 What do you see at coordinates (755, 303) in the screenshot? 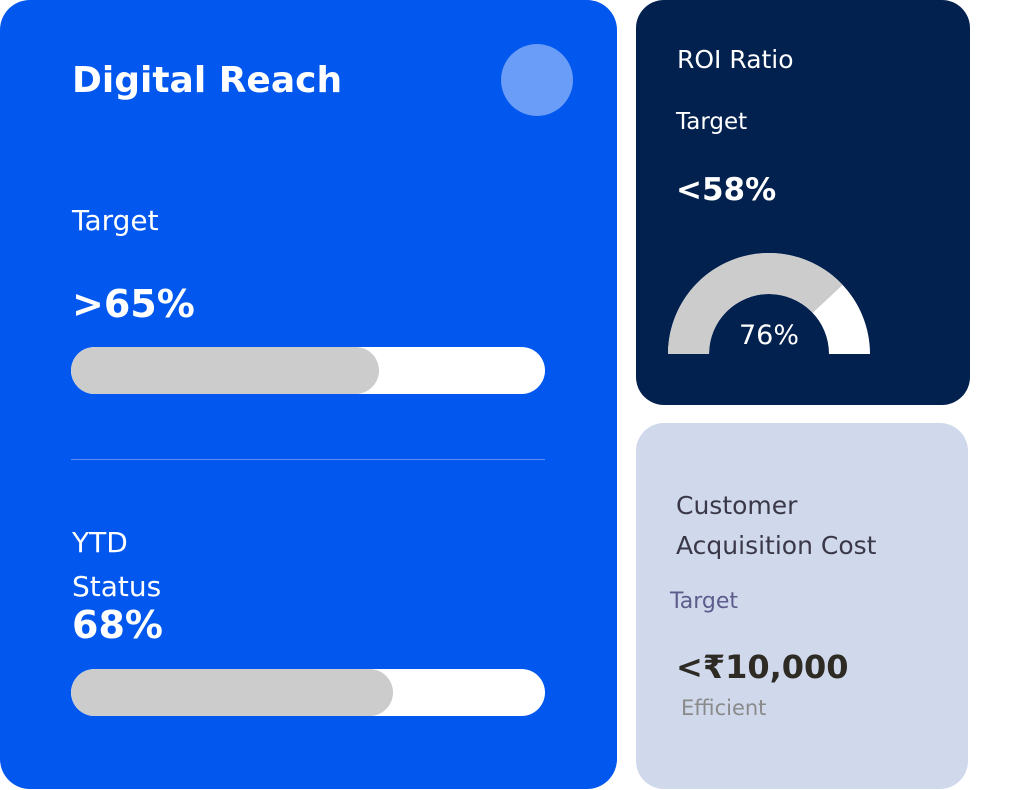
I see `gauge-fill` at bounding box center [755, 303].